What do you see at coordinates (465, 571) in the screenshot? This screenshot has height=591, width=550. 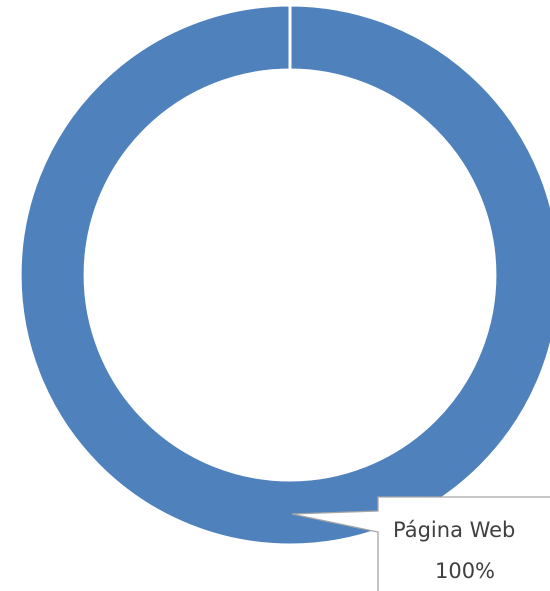 I see `slice-value-label: 100%` at bounding box center [465, 571].